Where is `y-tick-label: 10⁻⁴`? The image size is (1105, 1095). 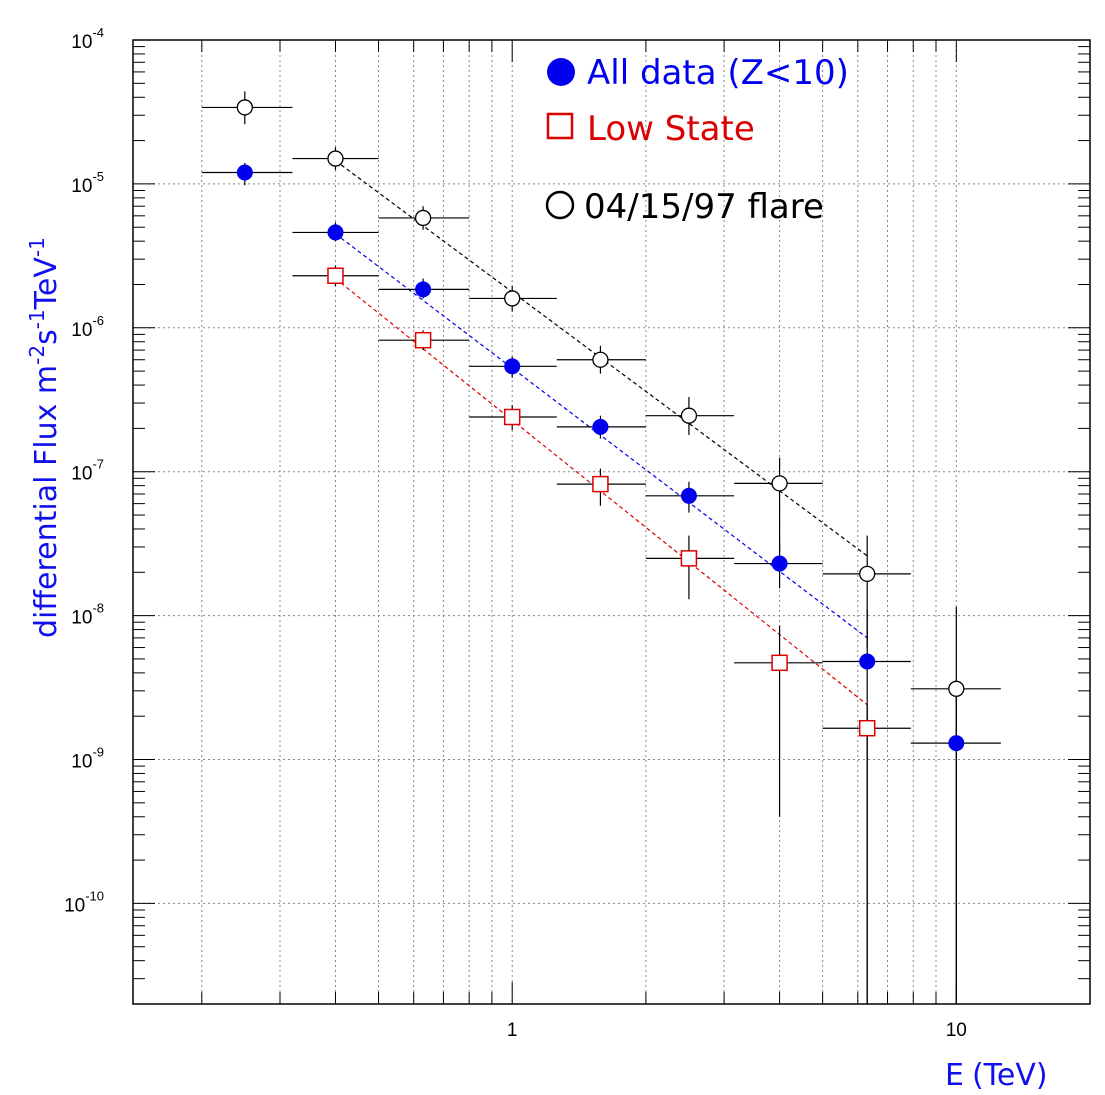
y-tick-label: 10⁻⁴ is located at coordinates (87, 39).